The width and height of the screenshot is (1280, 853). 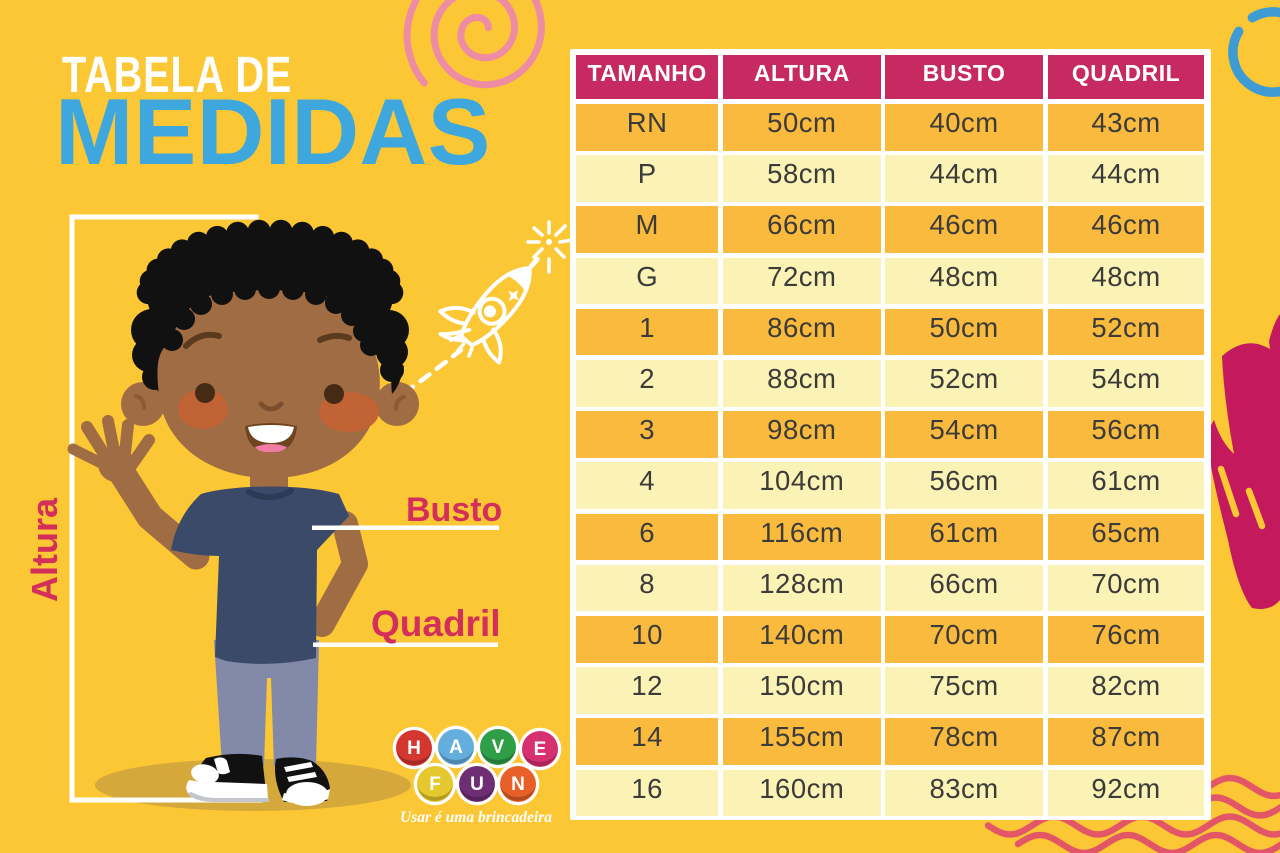 I want to click on svg-text: F, so click(x=435, y=784).